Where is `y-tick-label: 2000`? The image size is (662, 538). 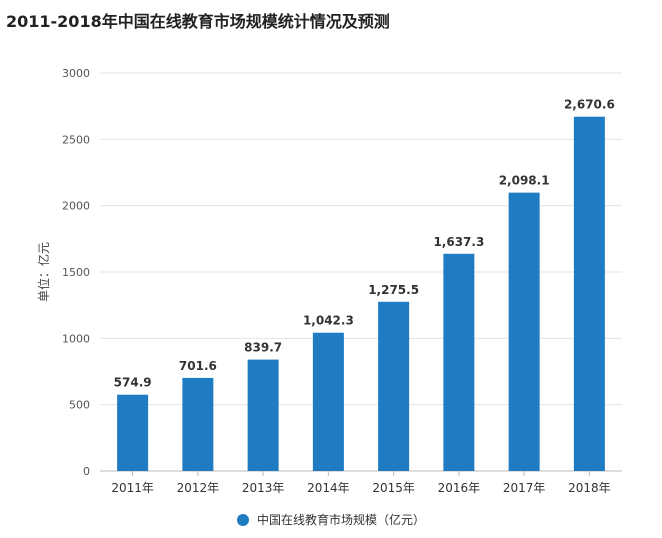
y-tick-label: 2000 is located at coordinates (76, 206).